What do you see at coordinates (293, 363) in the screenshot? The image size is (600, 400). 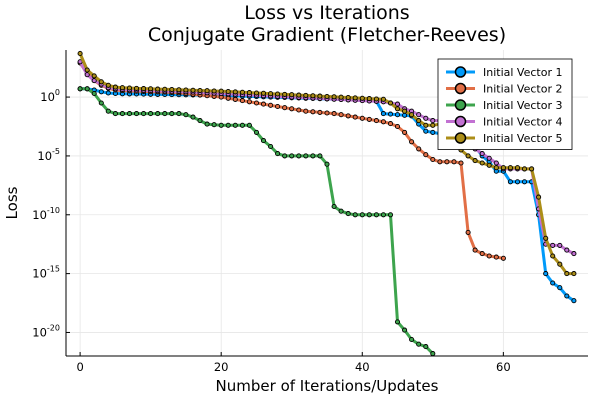 I see `x-axis-ticks: 0 20 40 60` at bounding box center [293, 363].